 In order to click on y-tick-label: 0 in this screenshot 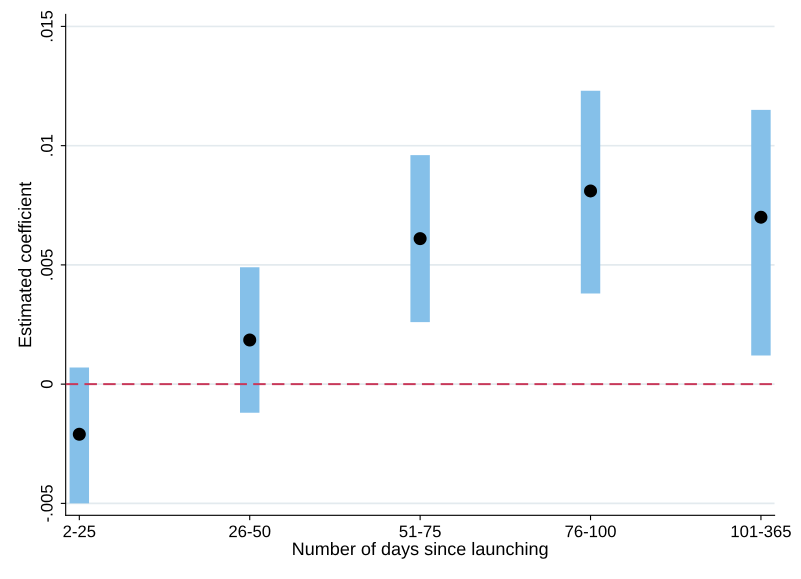, I will do `click(46, 384)`.